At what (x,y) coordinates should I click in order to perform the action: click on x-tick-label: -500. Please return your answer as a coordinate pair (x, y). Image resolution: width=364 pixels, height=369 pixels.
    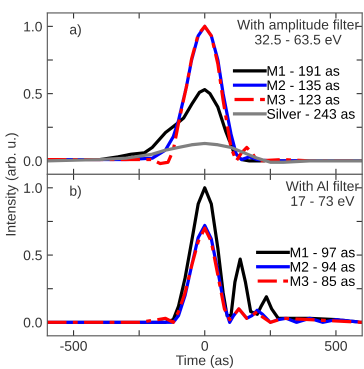
    Looking at the image, I should click on (73, 346).